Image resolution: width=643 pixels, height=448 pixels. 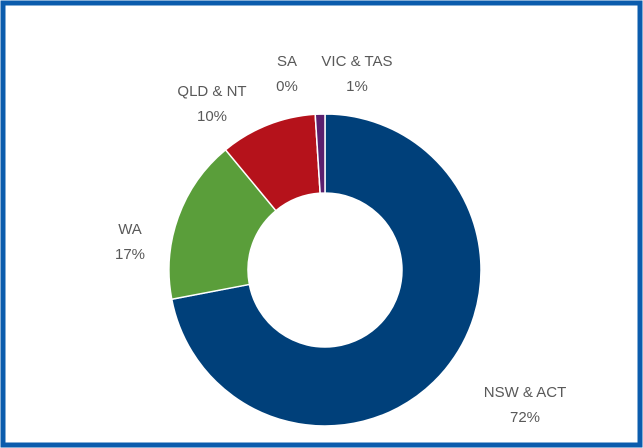 What do you see at coordinates (525, 392) in the screenshot?
I see `slice-label: NSW & ACT` at bounding box center [525, 392].